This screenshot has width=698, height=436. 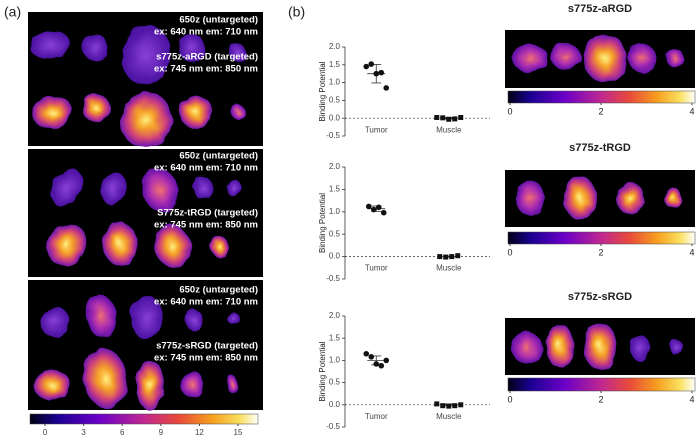 What do you see at coordinates (161, 432) in the screenshot?
I see `colorbar-tick-label: 9` at bounding box center [161, 432].